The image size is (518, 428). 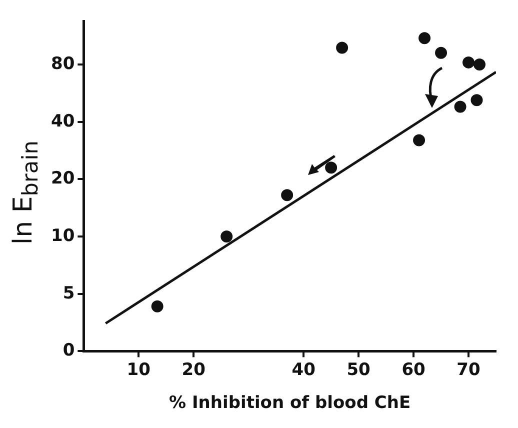 I want to click on y-tick-label: 10, so click(x=62, y=236).